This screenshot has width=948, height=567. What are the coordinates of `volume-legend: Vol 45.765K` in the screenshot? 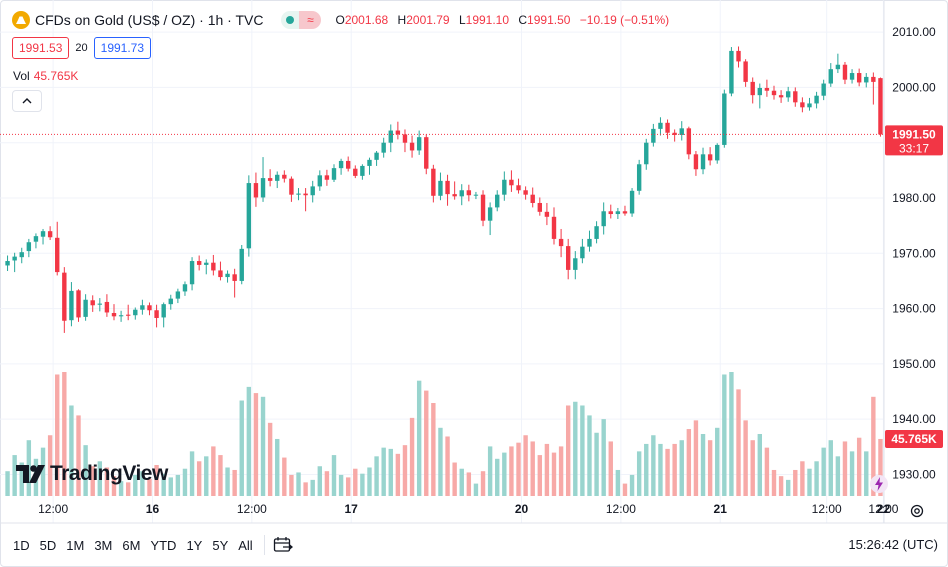 It's located at (45, 76).